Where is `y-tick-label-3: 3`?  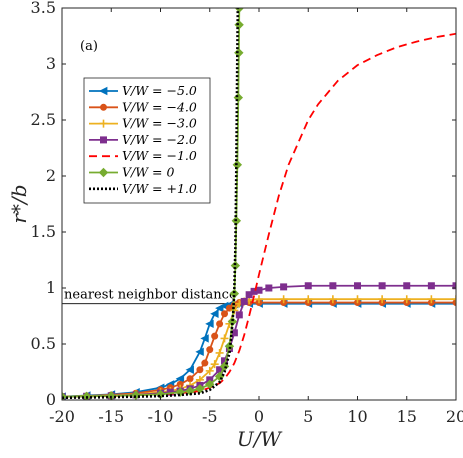
y-tick-label-3: 3 is located at coordinates (51, 63).